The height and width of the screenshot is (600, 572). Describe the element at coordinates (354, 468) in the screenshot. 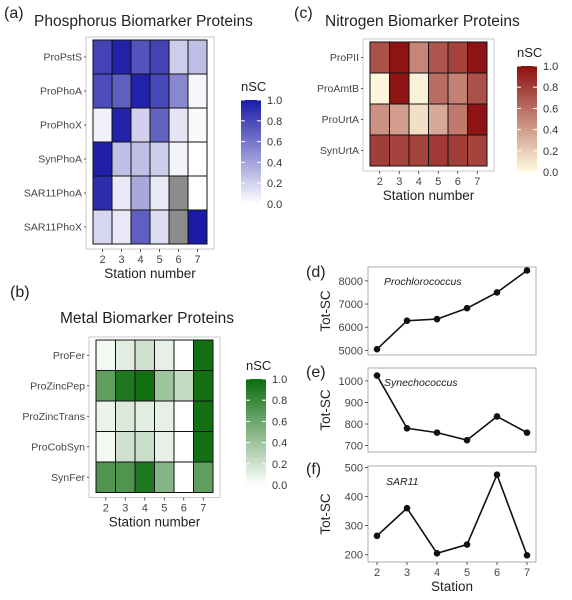

I see `y-tick-label: 500` at that location.